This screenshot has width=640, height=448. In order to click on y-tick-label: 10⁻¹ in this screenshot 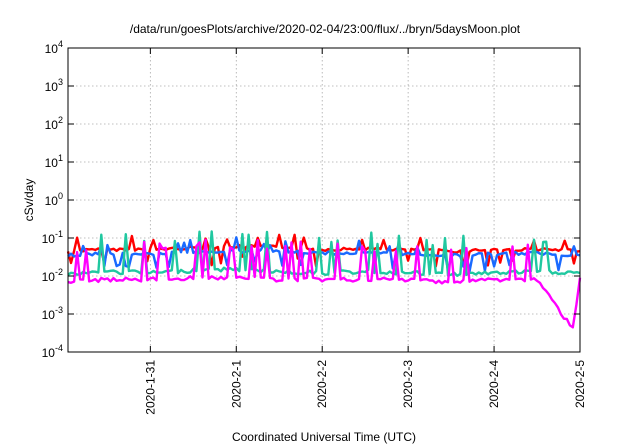, I will do `click(52, 237)`.